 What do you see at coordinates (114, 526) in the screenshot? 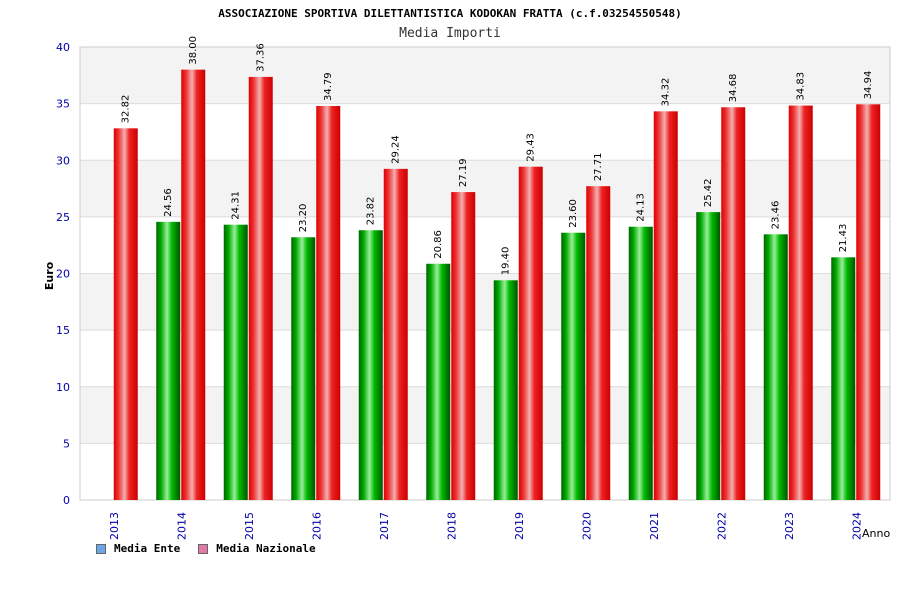
I see `x-tick-label-2013: 2013` at bounding box center [114, 526].